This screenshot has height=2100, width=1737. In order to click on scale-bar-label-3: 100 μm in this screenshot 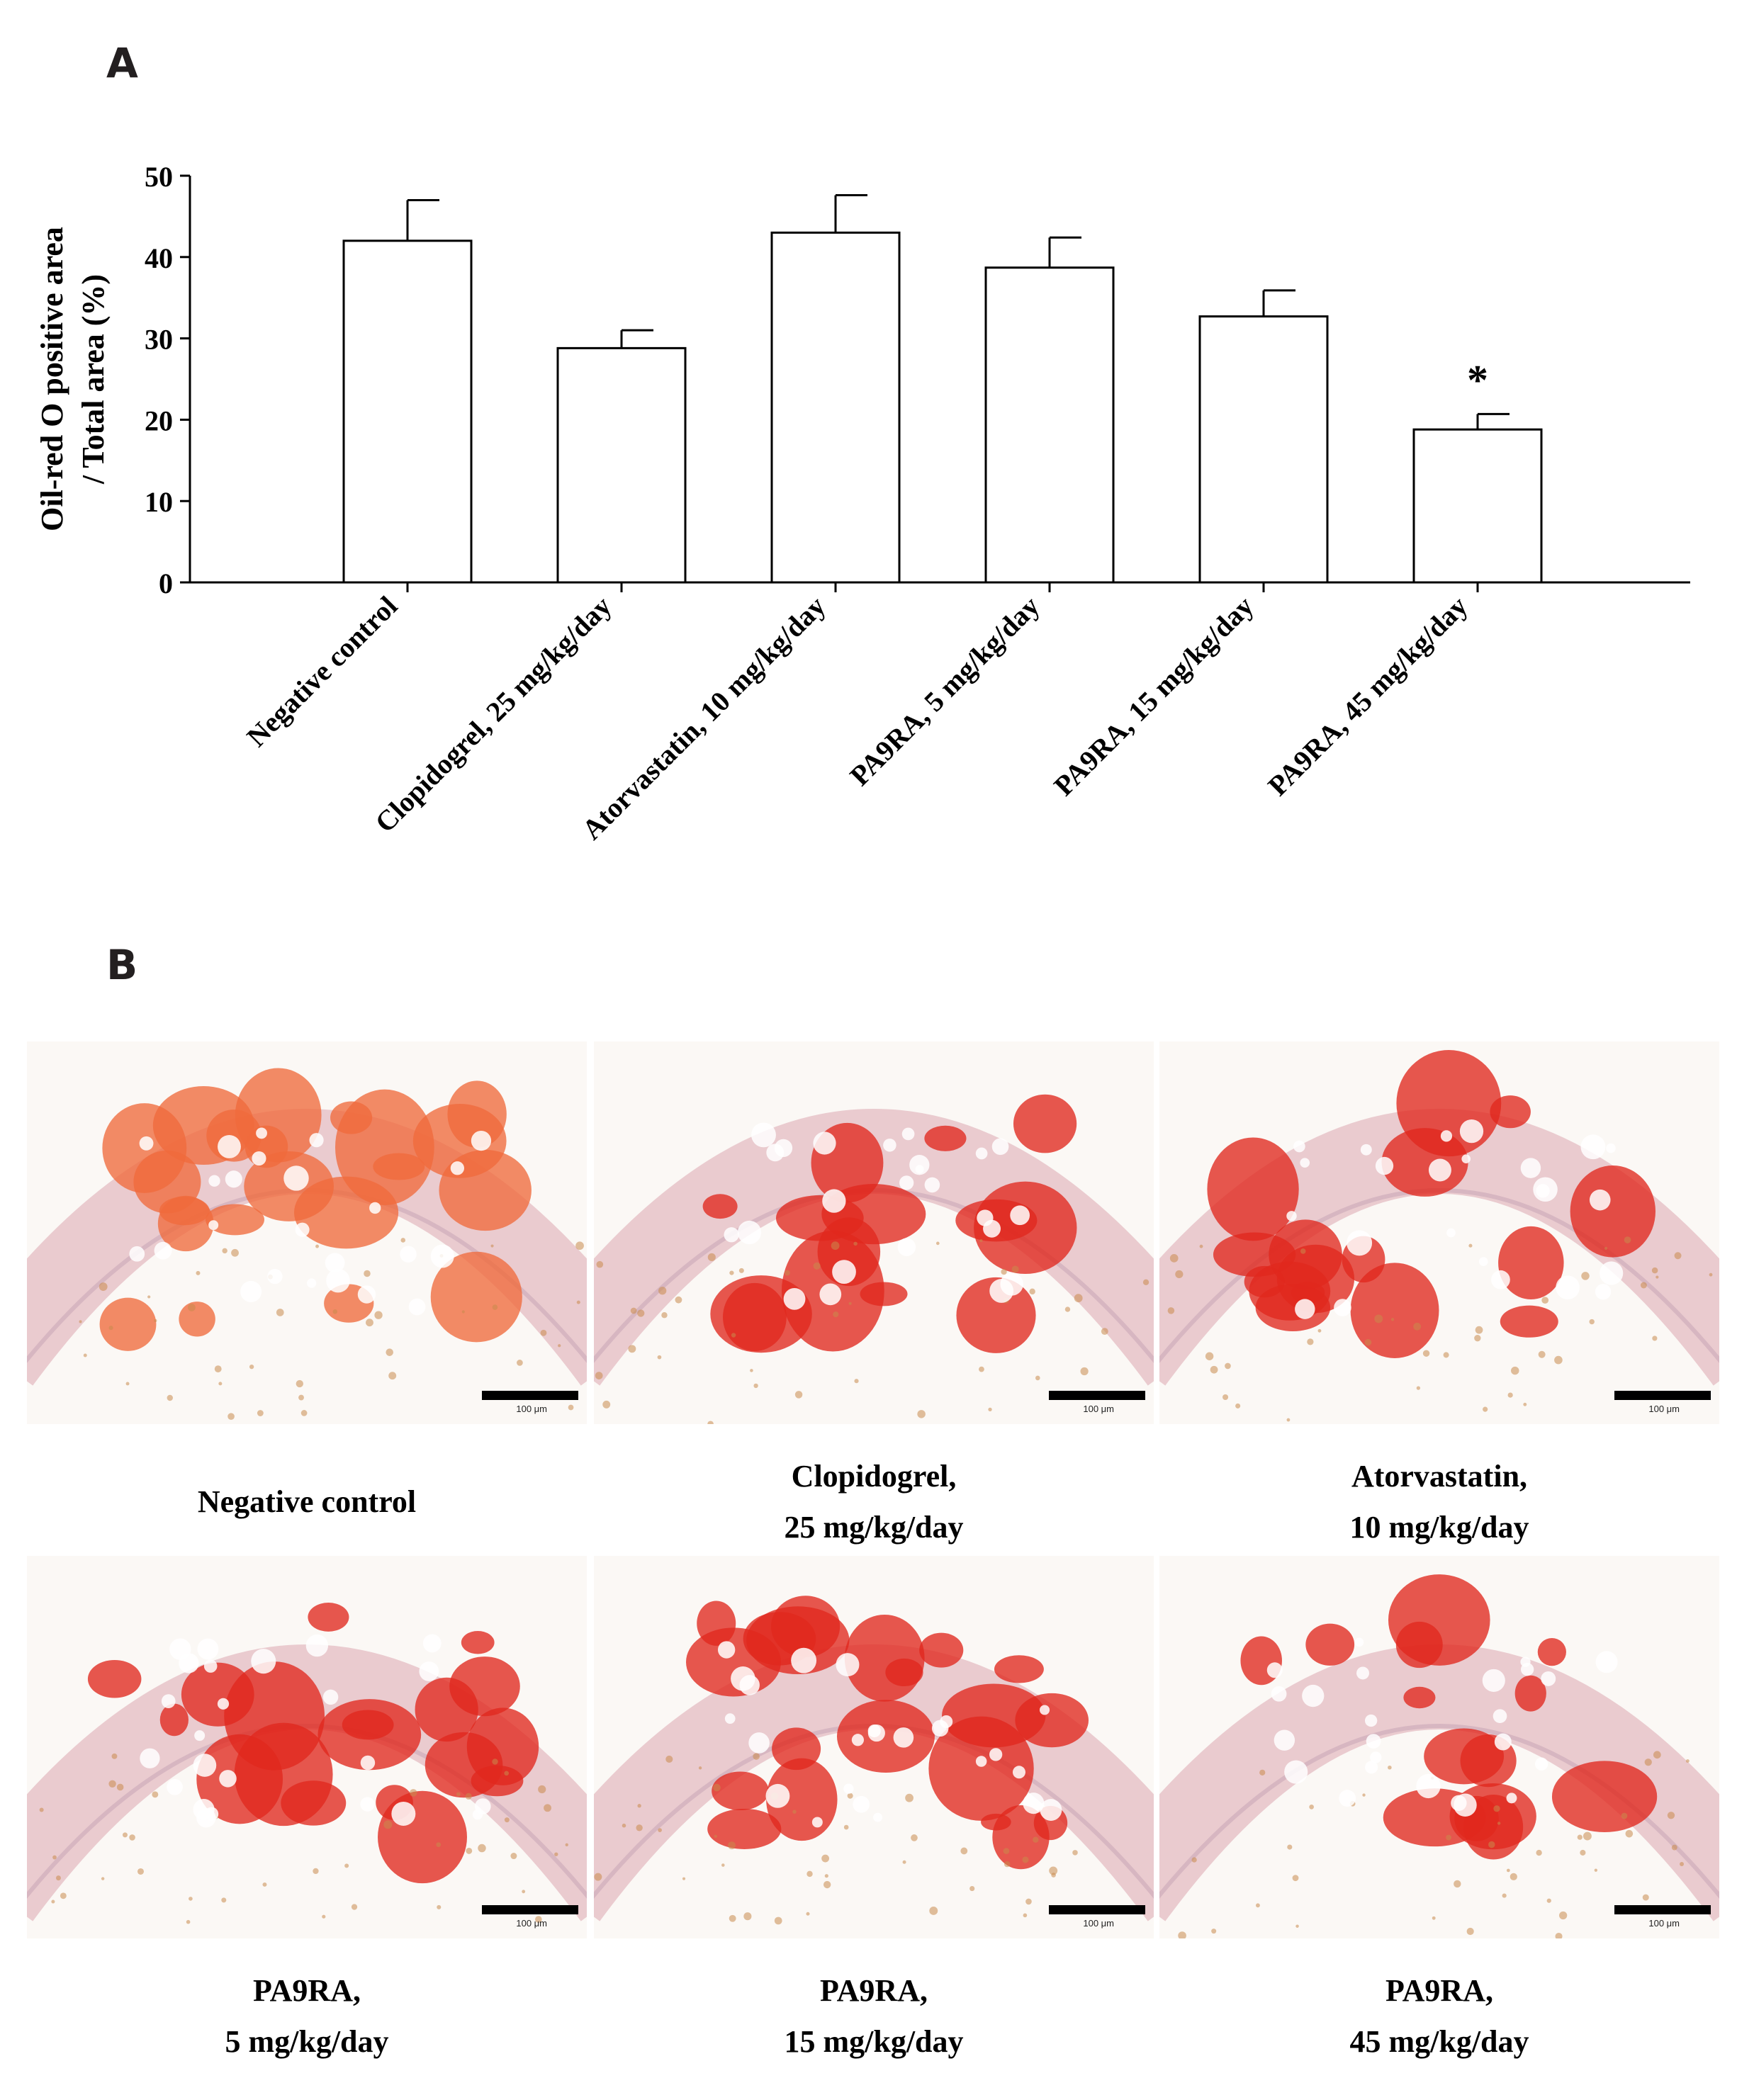, I will do `click(531, 1923)`.